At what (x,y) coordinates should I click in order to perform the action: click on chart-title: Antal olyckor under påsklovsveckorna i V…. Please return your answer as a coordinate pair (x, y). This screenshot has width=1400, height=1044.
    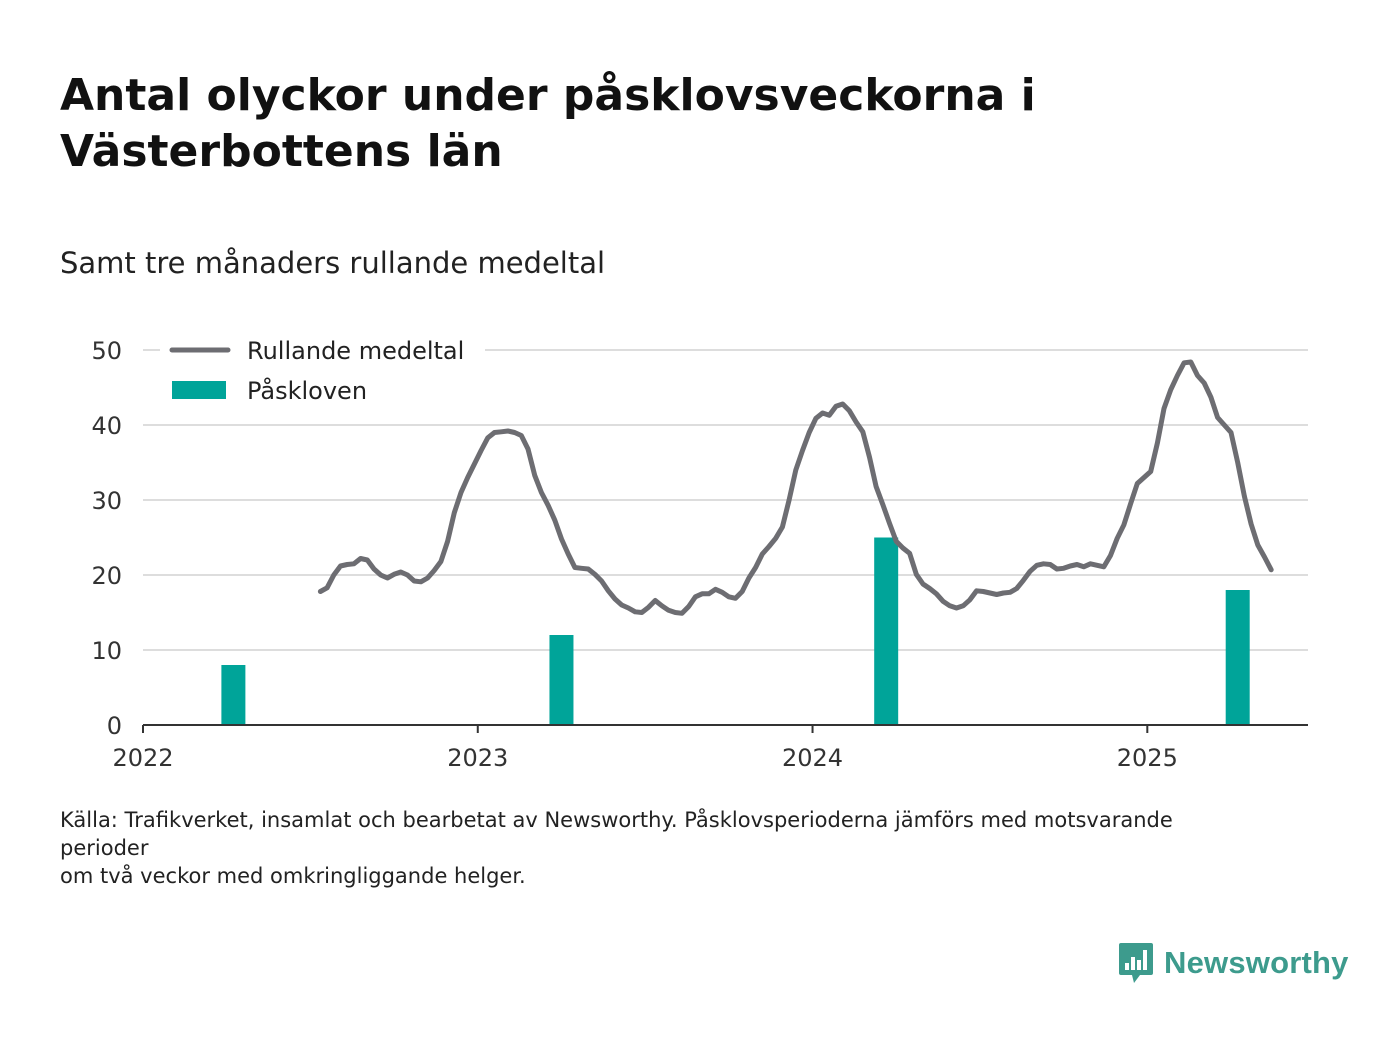
    Looking at the image, I should click on (548, 123).